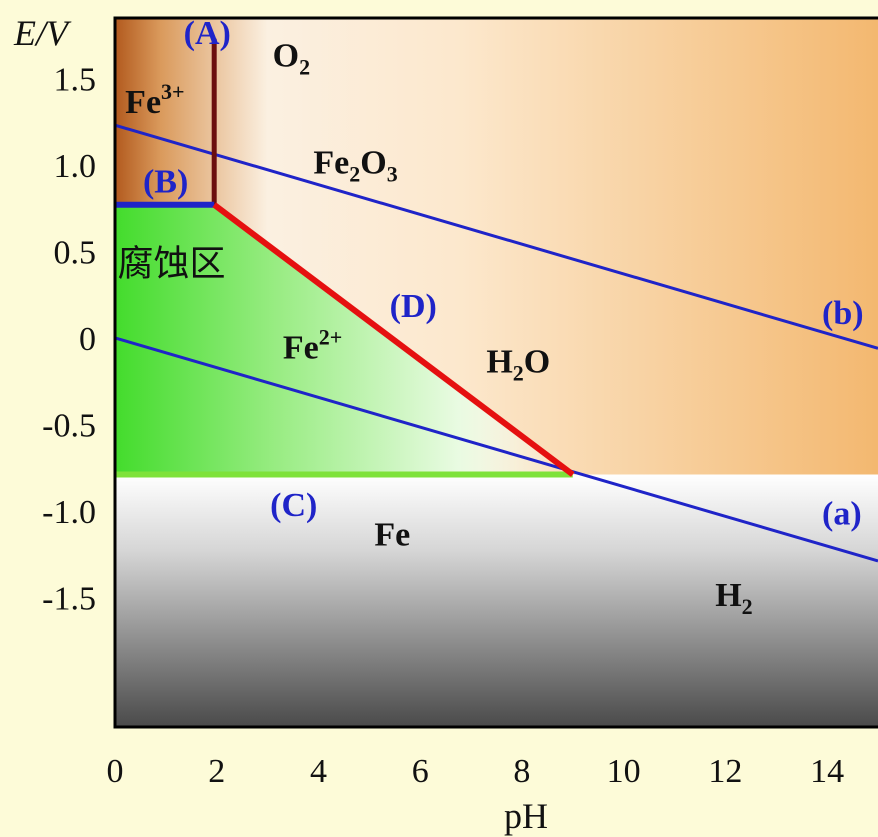  Describe the element at coordinates (207, 33) in the screenshot. I see `curve-label: (A)` at that location.